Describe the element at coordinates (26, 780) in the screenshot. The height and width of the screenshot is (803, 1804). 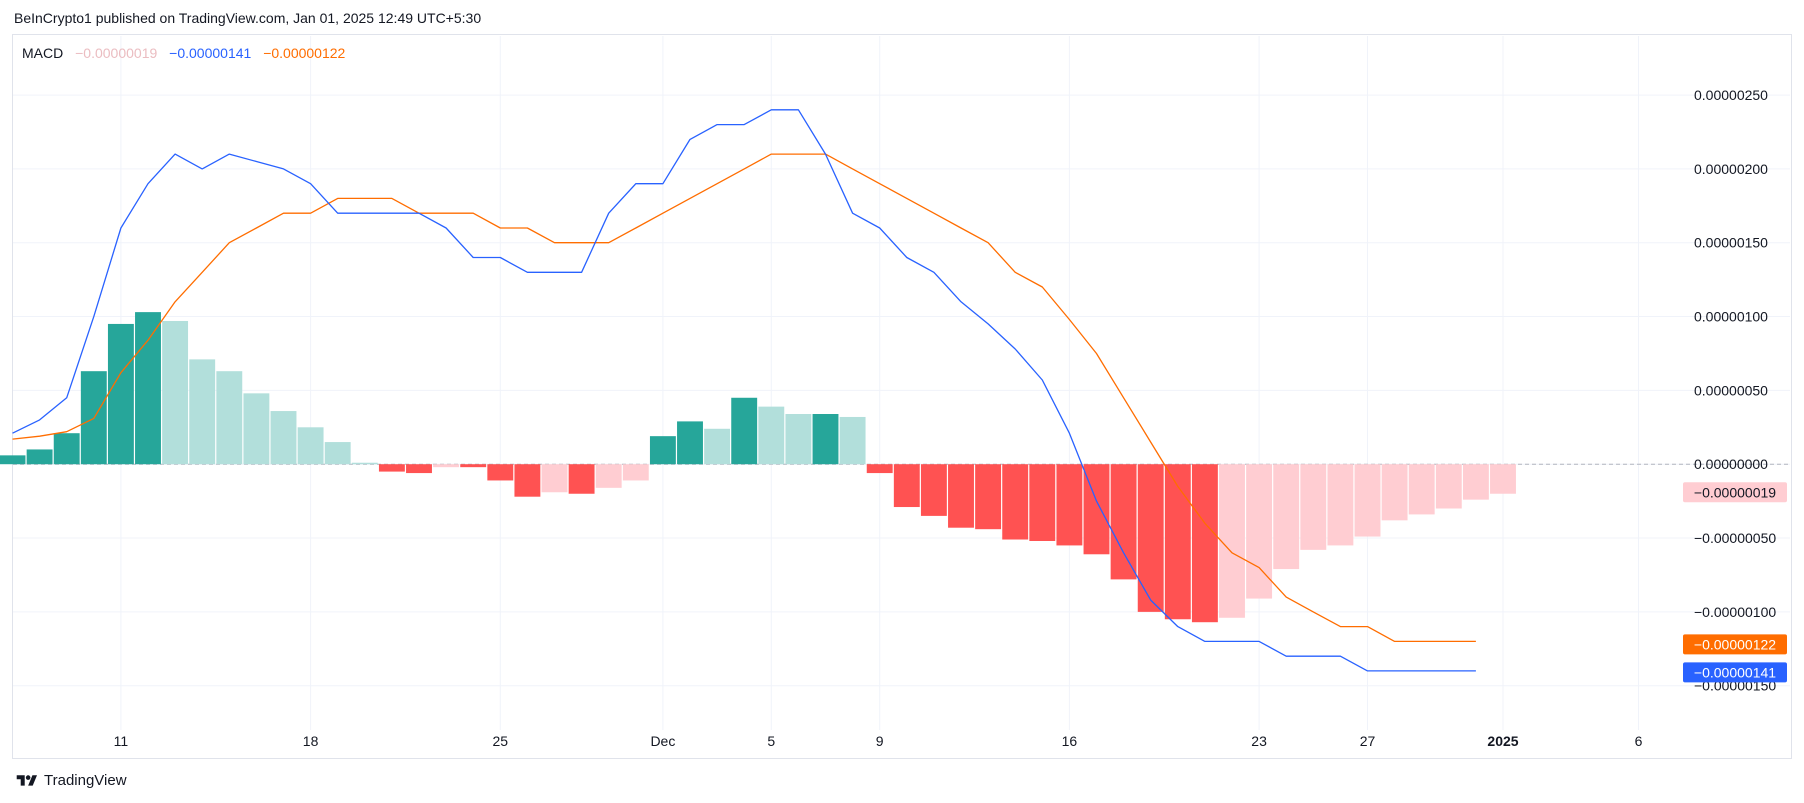
I see `tradingview-logo-icon` at that location.